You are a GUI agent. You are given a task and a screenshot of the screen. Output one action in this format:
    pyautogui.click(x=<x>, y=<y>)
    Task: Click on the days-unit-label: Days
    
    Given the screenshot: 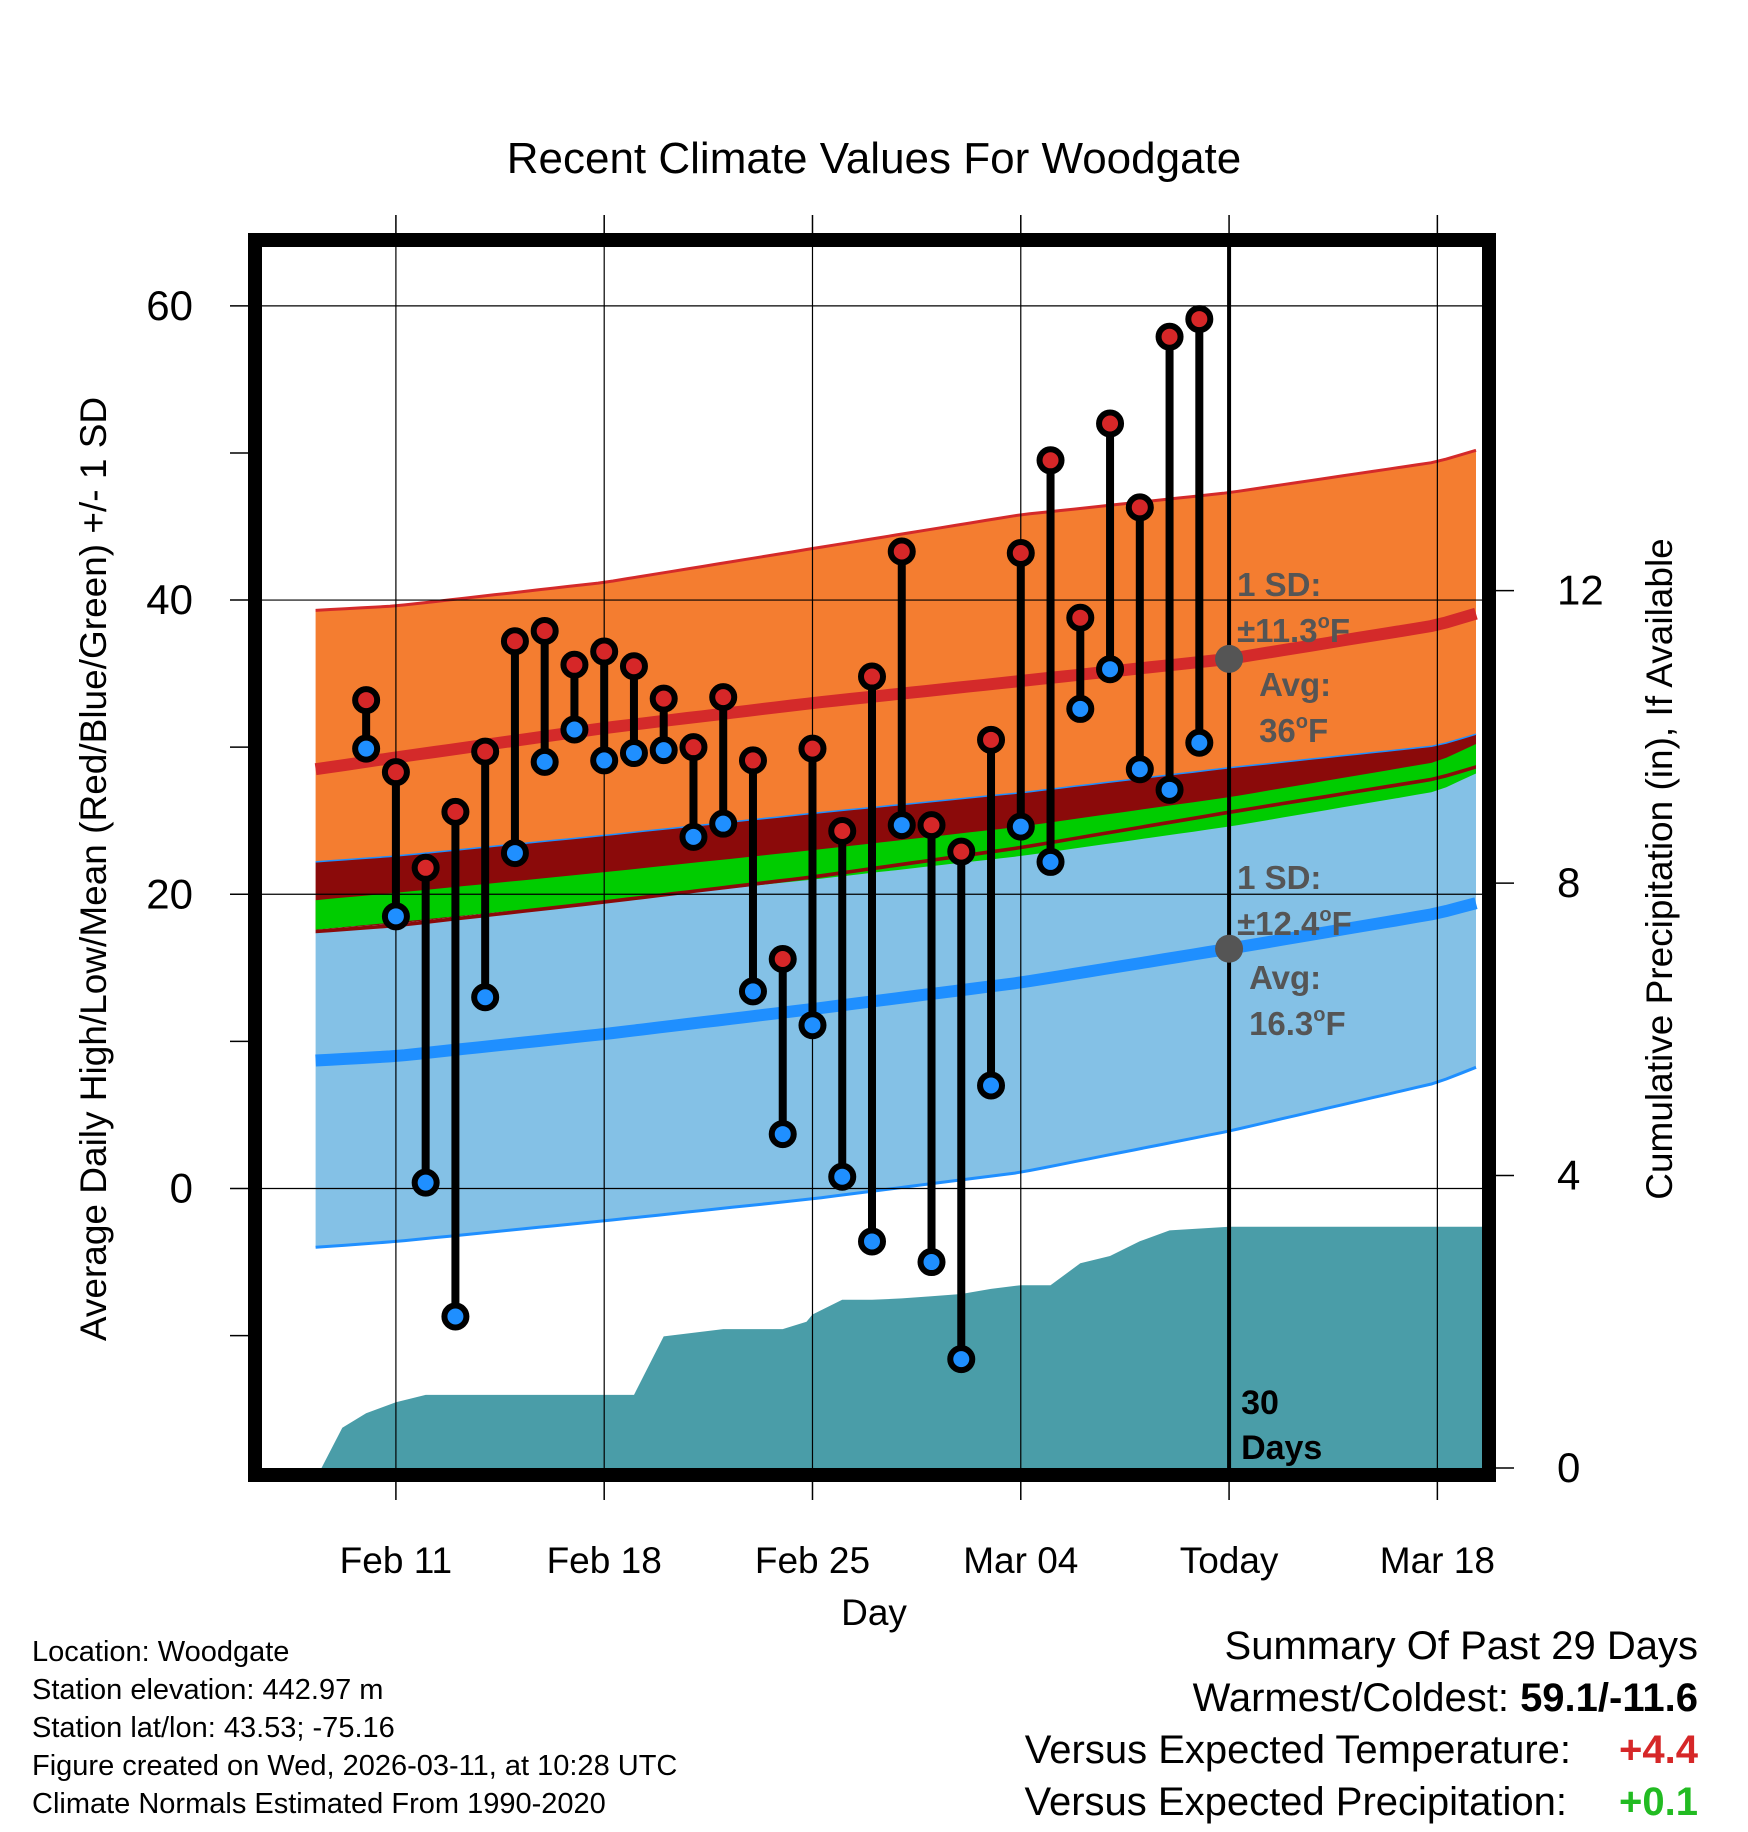 What is the action you would take?
    pyautogui.click(x=1281, y=1448)
    